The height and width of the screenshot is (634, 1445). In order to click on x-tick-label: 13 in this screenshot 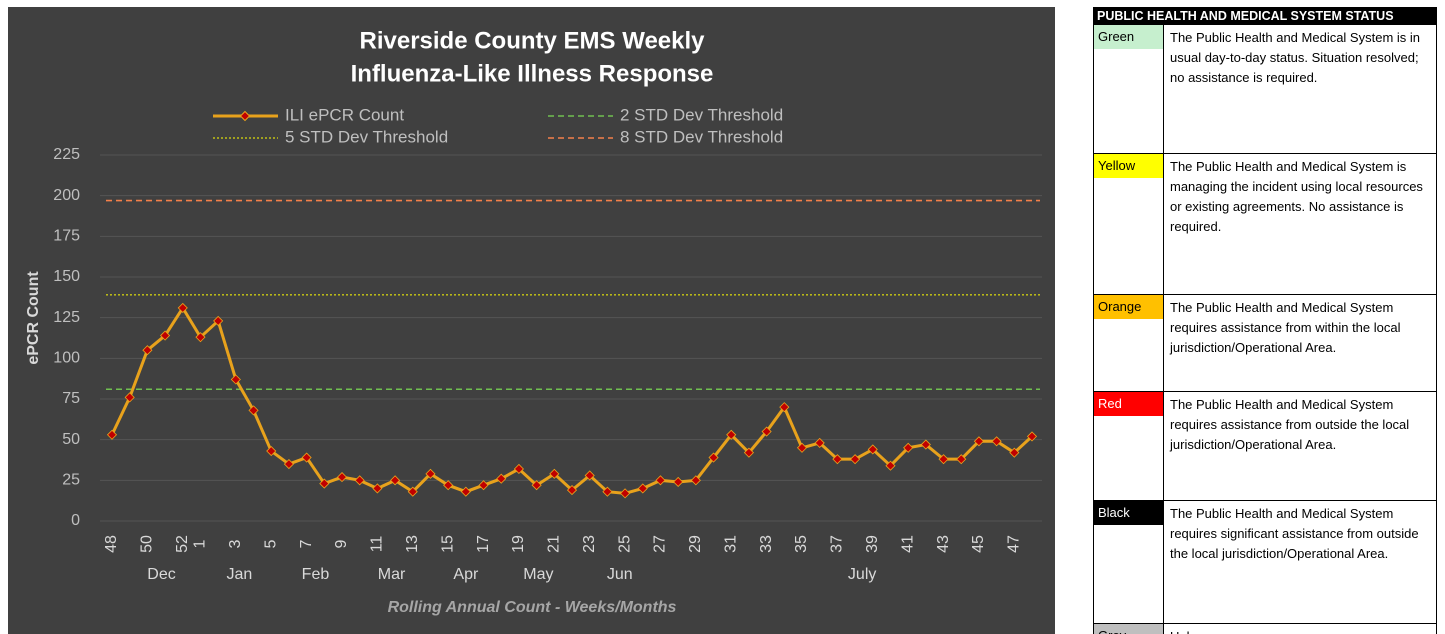, I will do `click(412, 544)`.